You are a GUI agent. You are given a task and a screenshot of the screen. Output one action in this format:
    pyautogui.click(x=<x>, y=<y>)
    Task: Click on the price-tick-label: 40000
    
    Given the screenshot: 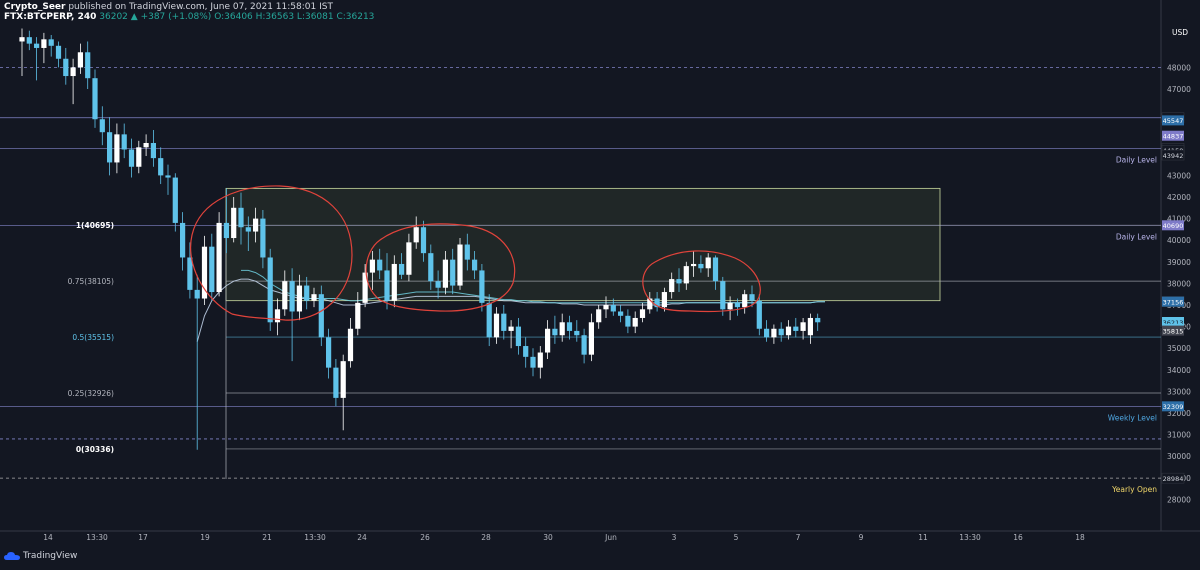 What is the action you would take?
    pyautogui.click(x=1179, y=240)
    